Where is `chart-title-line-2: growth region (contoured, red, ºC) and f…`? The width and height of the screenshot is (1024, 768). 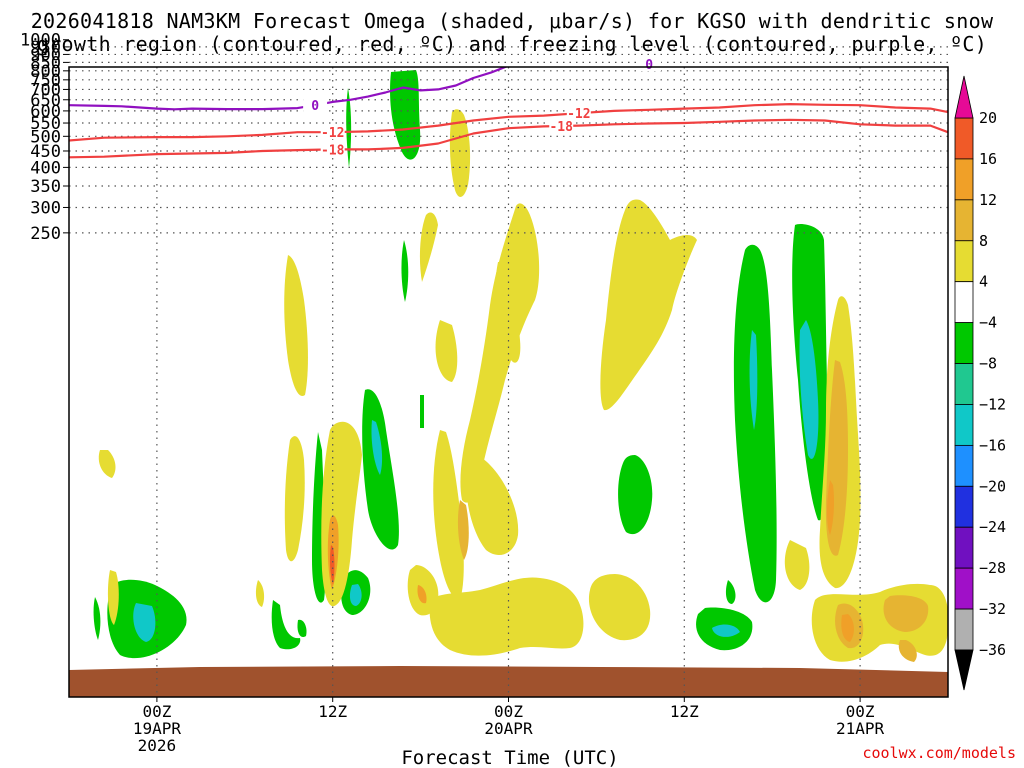
chart-title-line-2: growth region (contoured, red, ºC) and f… is located at coordinates (512, 44).